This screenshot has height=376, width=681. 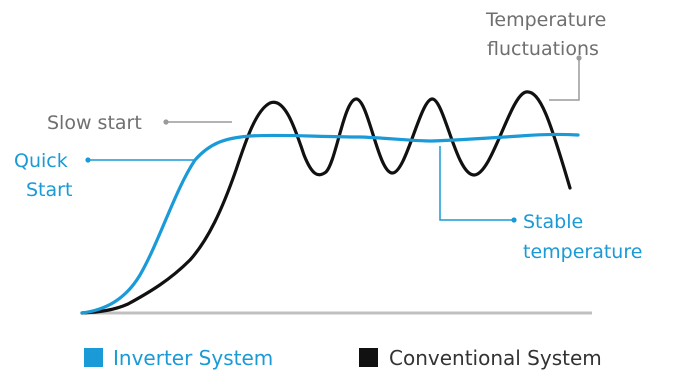 What do you see at coordinates (93, 357) in the screenshot?
I see `legend-swatch-inverter-system` at bounding box center [93, 357].